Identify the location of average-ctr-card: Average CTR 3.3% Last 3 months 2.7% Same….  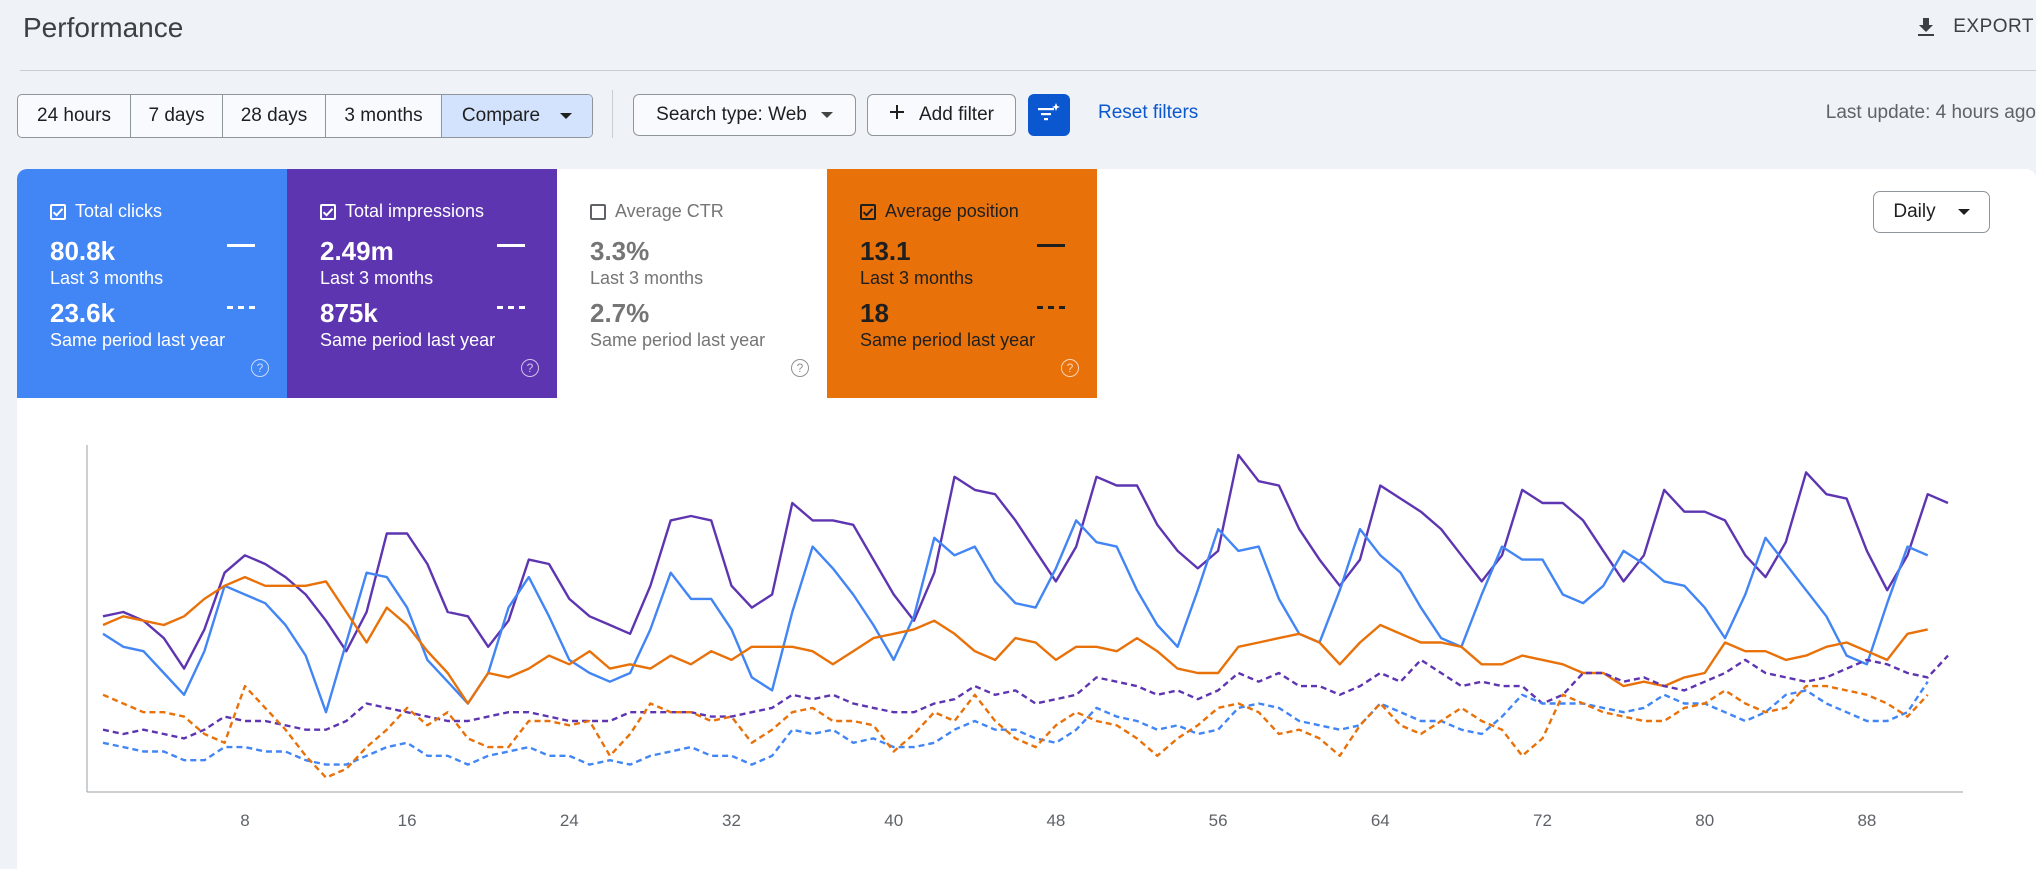
(692, 283).